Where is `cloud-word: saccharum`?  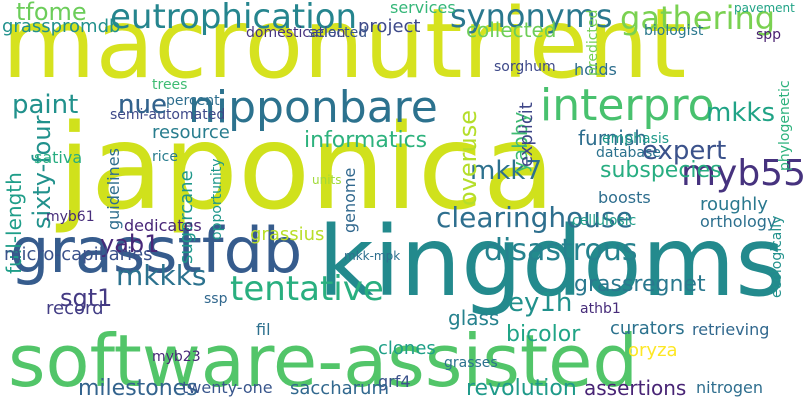
cloud-word: saccharum is located at coordinates (339, 388).